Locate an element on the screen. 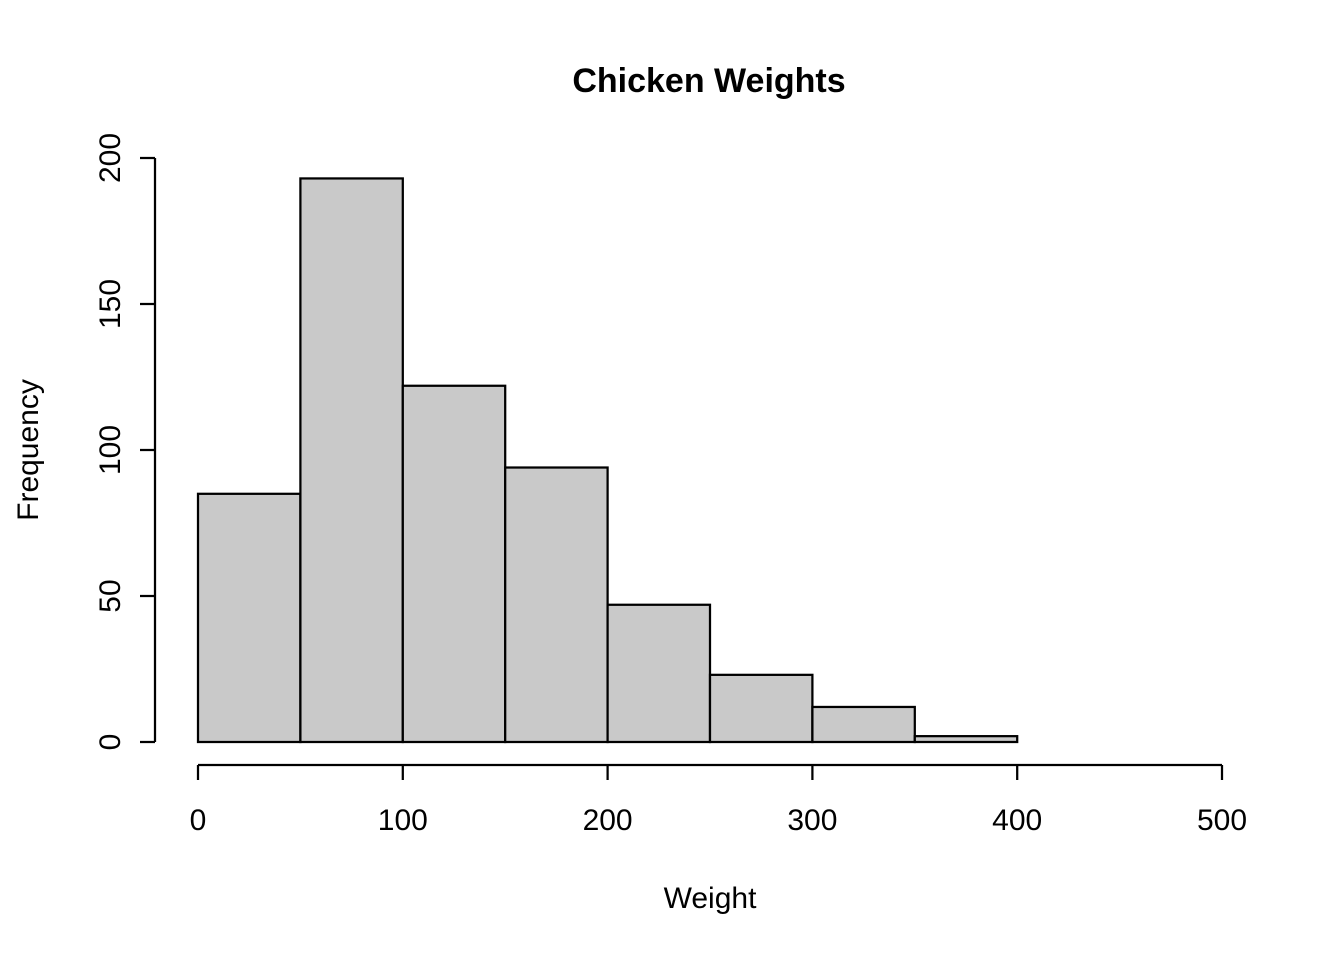 The width and height of the screenshot is (1344, 960). x-tick-label: 300 is located at coordinates (812, 820).